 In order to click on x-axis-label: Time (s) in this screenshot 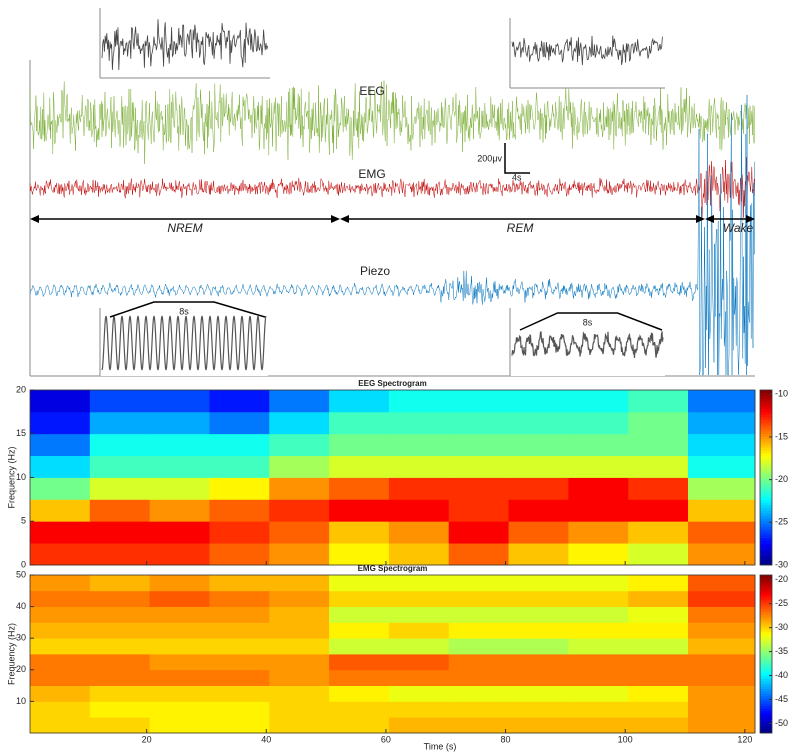, I will do `click(440, 746)`.